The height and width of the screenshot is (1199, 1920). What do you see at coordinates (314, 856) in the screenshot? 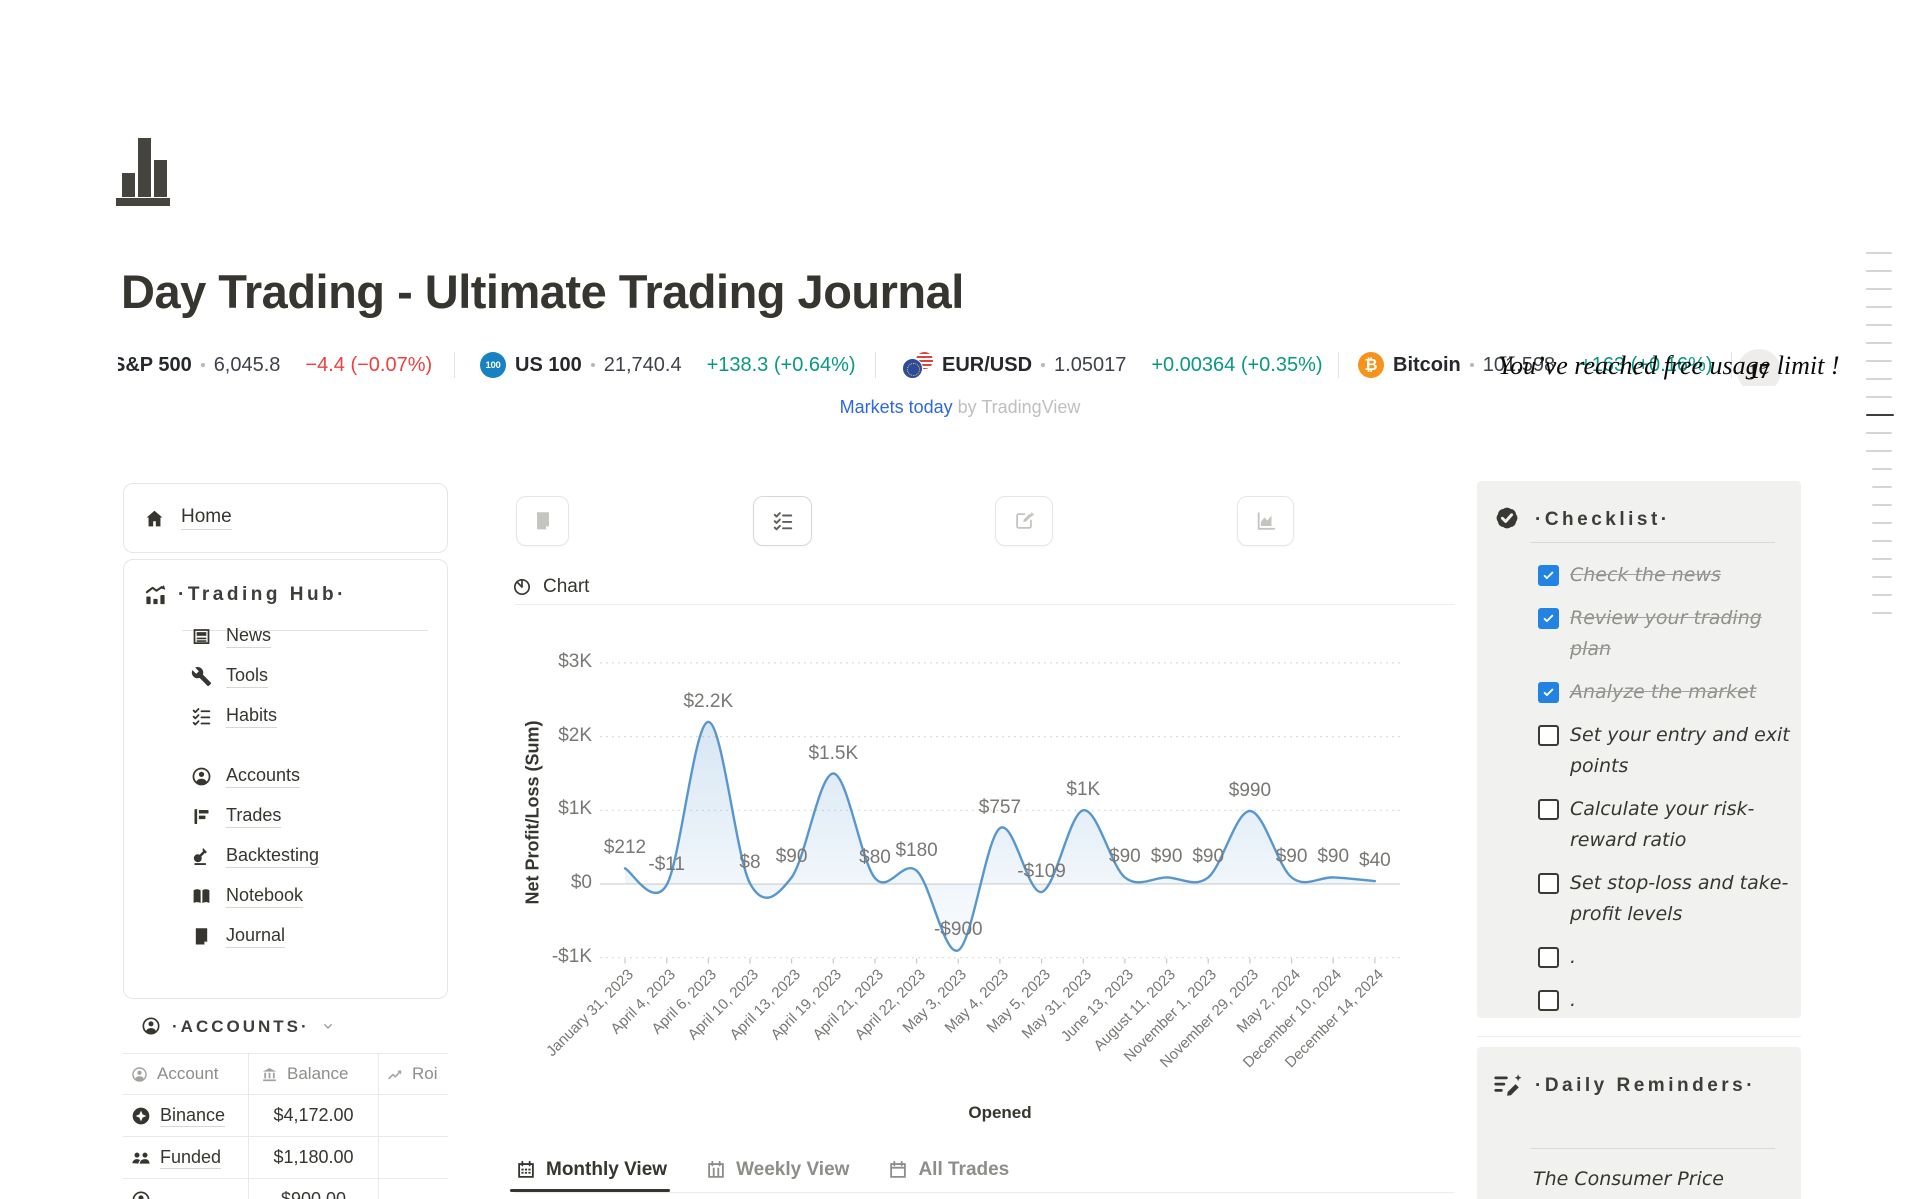
I see `sidebar-item-backtesting: Backtesting` at bounding box center [314, 856].